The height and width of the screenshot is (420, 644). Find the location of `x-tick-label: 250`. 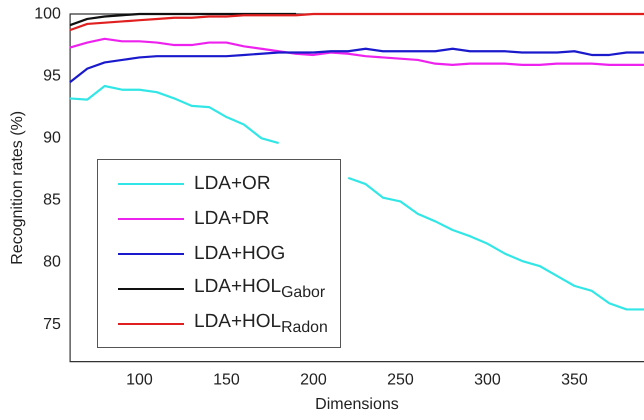

x-tick-label: 250 is located at coordinates (400, 380).